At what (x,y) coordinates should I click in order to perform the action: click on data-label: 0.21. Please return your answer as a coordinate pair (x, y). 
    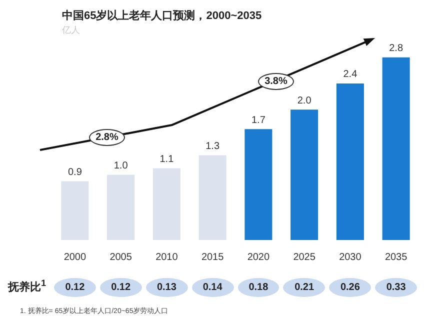
    Looking at the image, I should click on (304, 287).